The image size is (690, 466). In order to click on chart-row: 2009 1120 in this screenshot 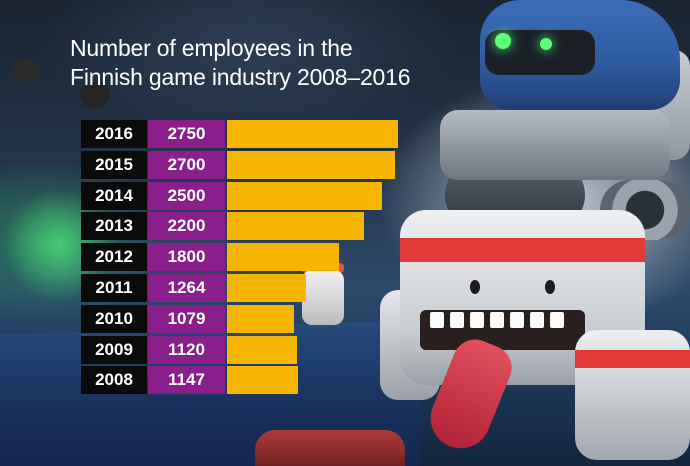, I will do `click(246, 349)`.